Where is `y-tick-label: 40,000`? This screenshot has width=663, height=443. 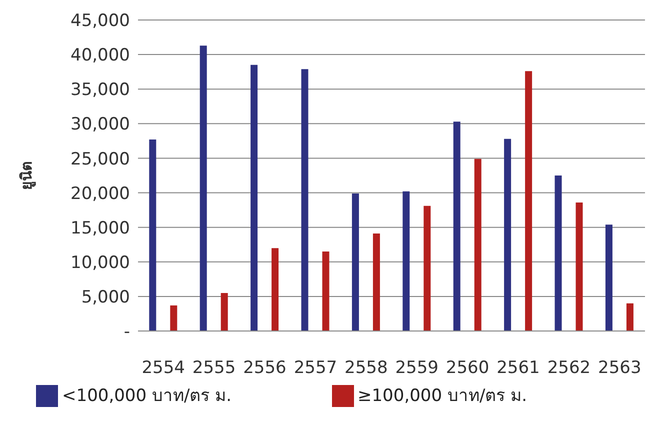
y-tick-label: 40,000 is located at coordinates (100, 56).